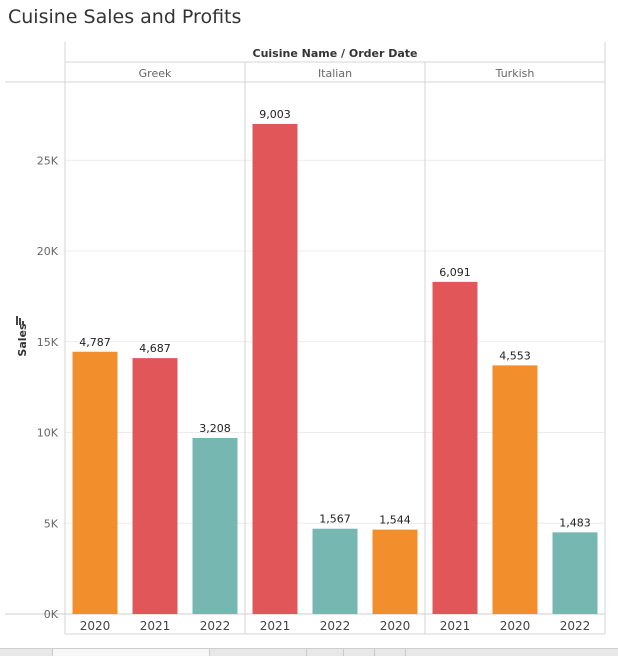 The image size is (618, 656). Describe the element at coordinates (51, 523) in the screenshot. I see `y-tick-label: 5K` at that location.